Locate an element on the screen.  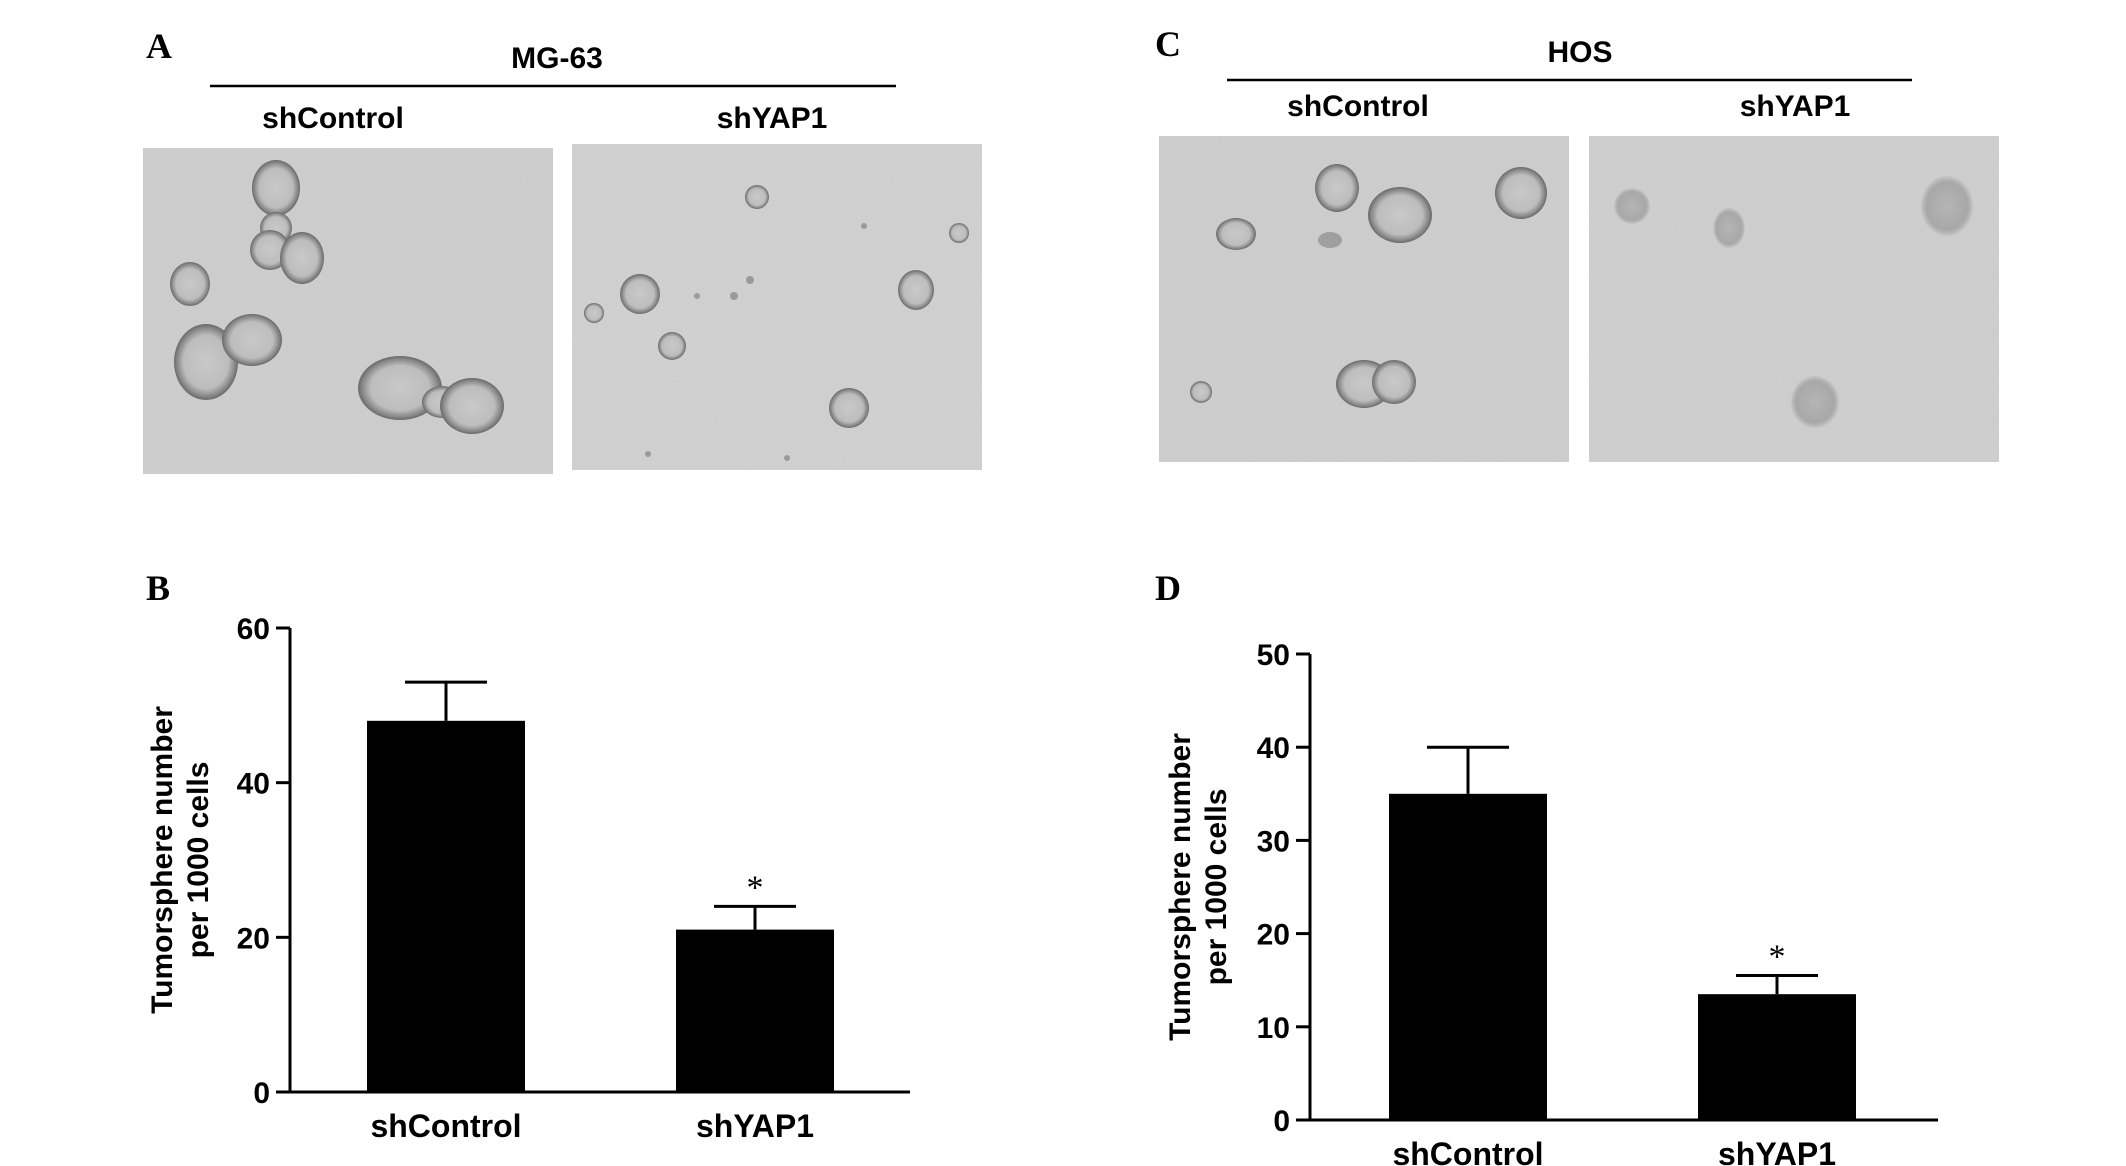
panel-a-label-control: shControl is located at coordinates (333, 118).